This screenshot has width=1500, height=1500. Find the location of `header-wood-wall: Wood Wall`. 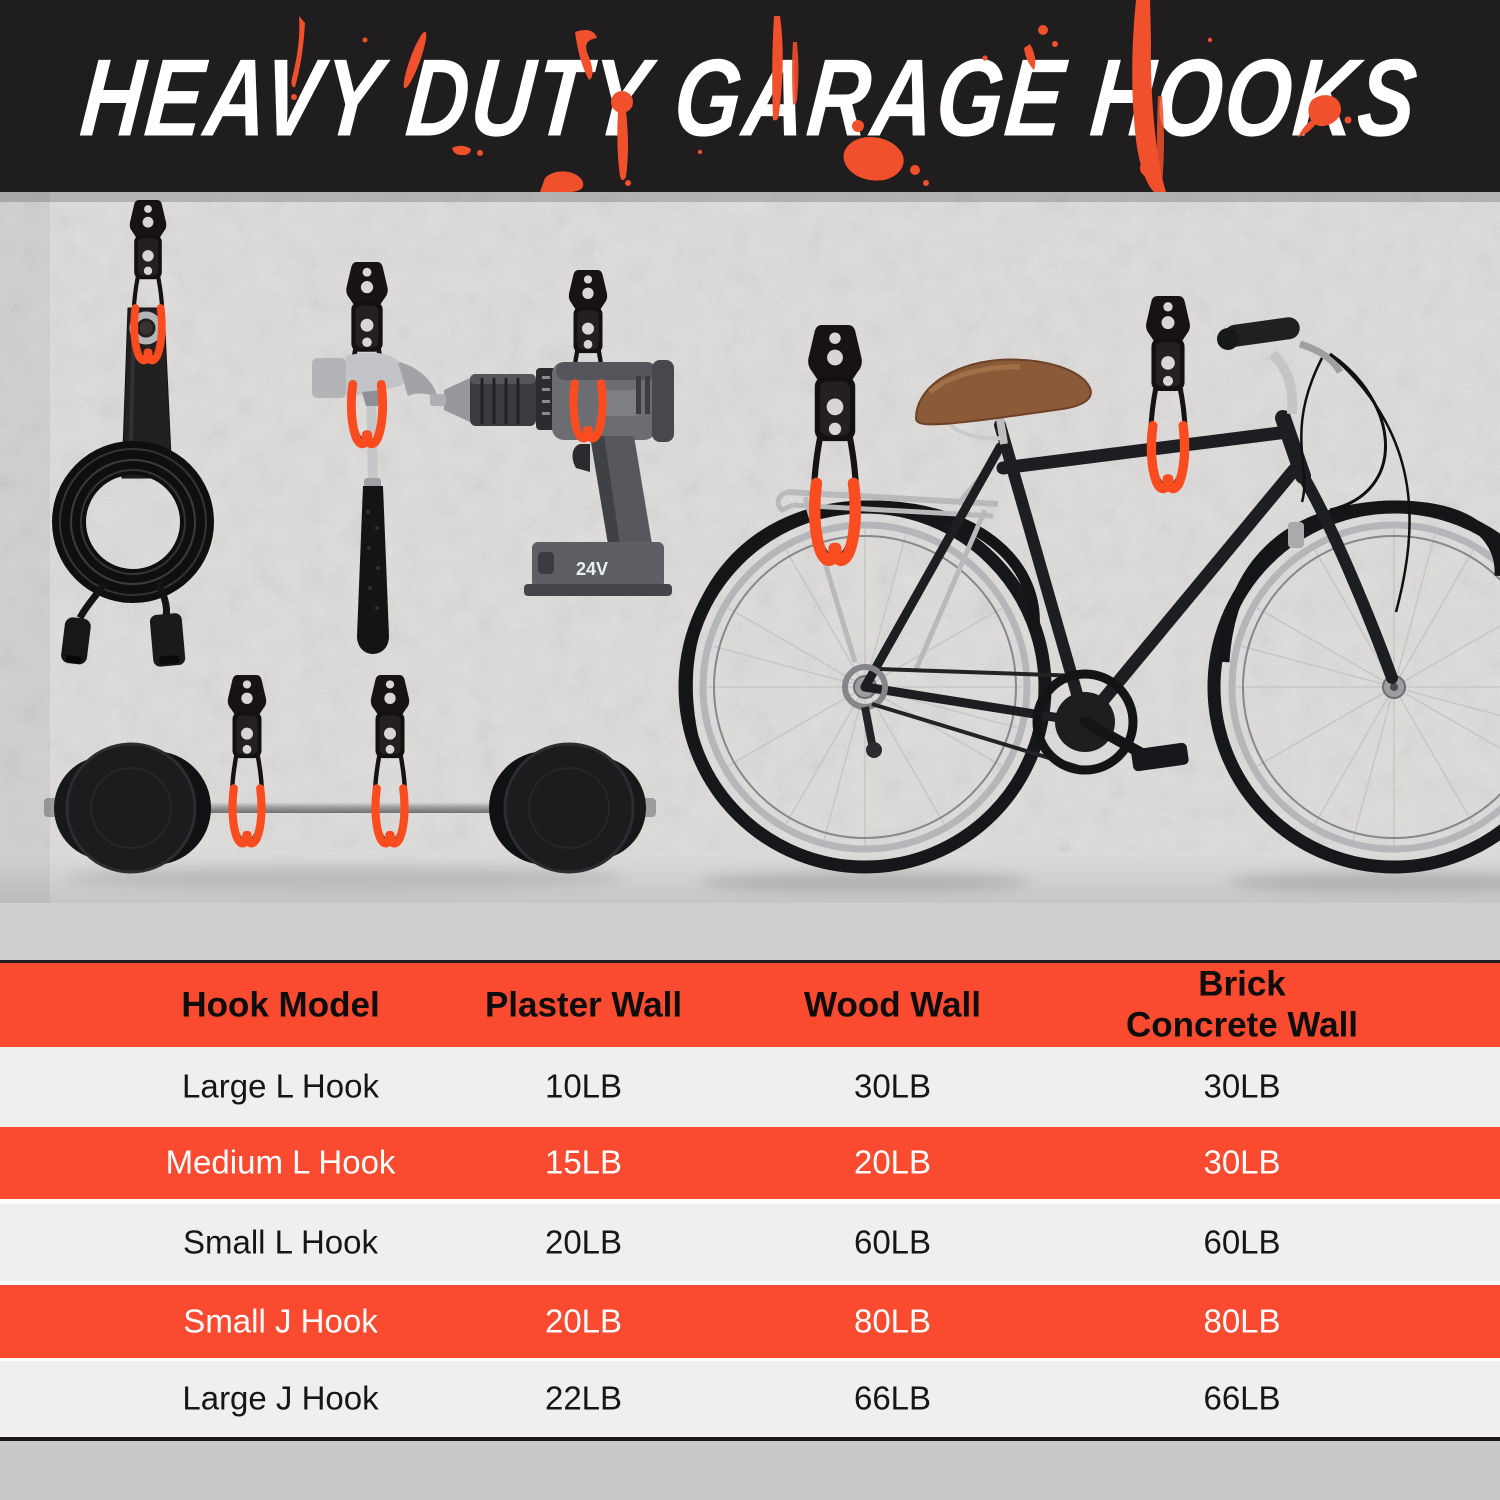

header-wood-wall: Wood Wall is located at coordinates (892, 1005).